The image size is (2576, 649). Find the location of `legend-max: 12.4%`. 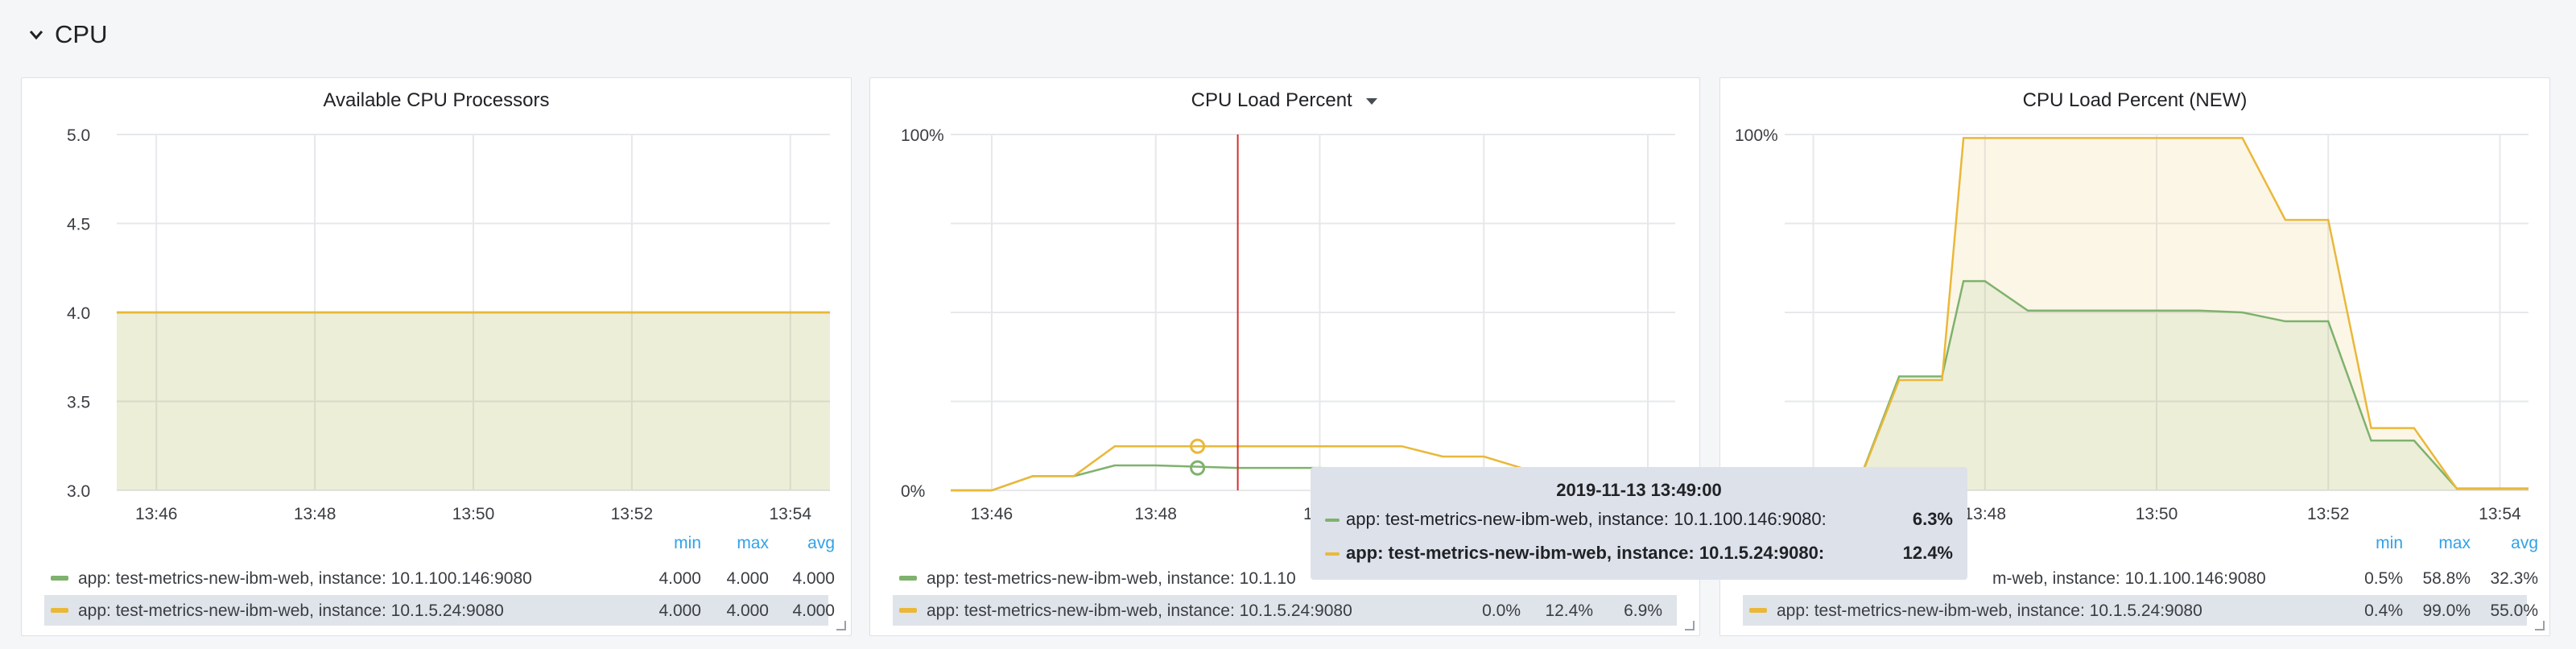

legend-max: 12.4% is located at coordinates (1569, 610).